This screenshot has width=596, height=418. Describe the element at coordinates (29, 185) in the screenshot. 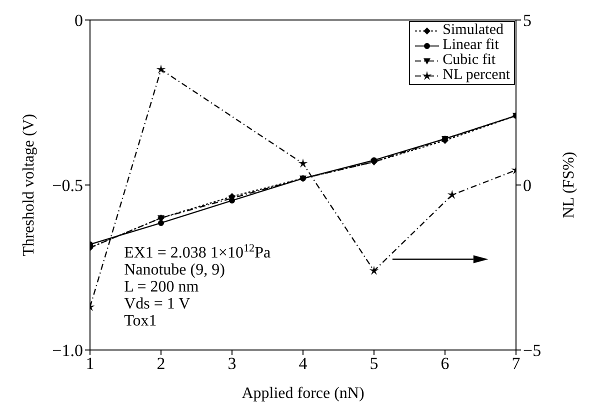

I see `y-axis-title: Threshold voltage (V)` at that location.